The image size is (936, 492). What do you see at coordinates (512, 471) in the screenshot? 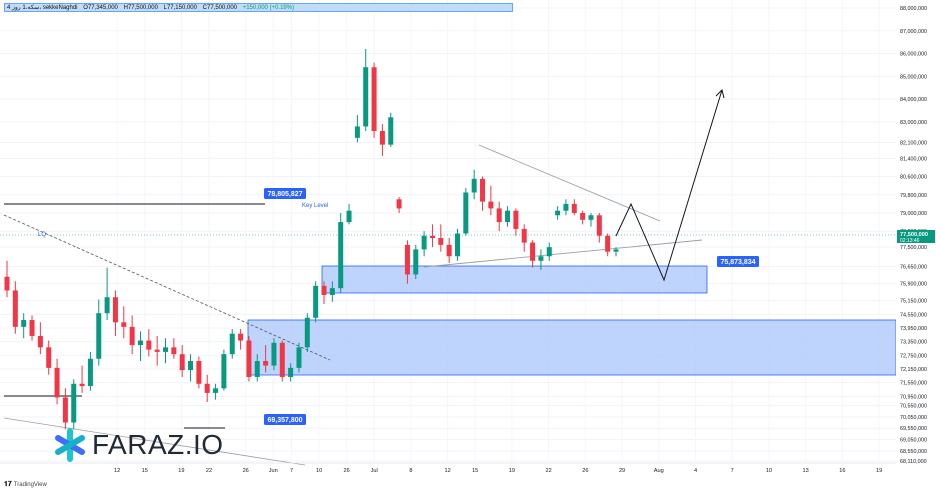
I see `x-tick-label: 19` at bounding box center [512, 471].